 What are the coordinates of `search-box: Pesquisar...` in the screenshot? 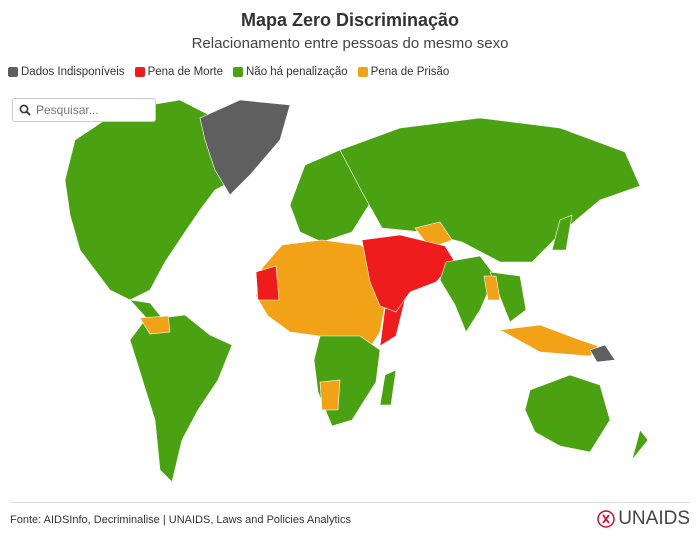 It's located at (84, 110).